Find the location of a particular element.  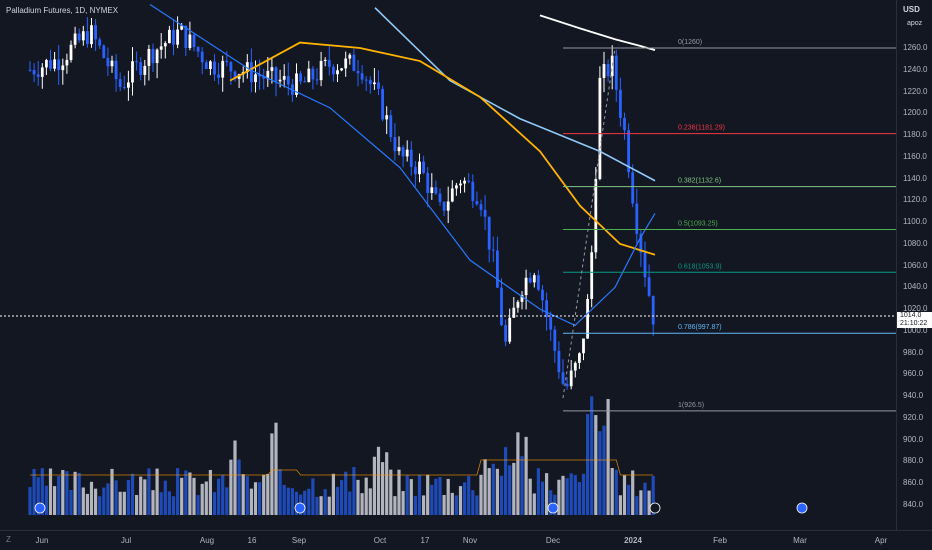

current-price-badge: 1014.0 21:10:22 is located at coordinates (914, 320).